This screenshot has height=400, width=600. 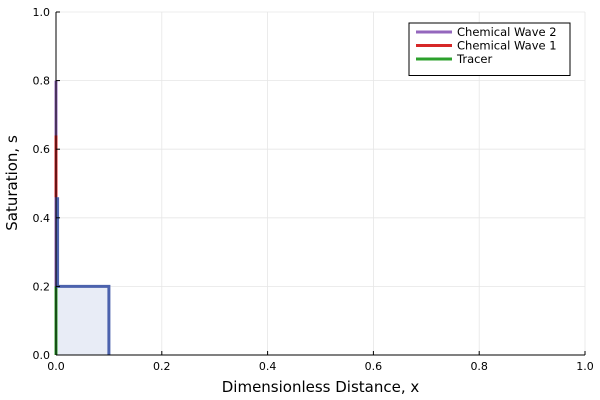 What do you see at coordinates (42, 149) in the screenshot?
I see `y-tick-label: 0.6` at bounding box center [42, 149].